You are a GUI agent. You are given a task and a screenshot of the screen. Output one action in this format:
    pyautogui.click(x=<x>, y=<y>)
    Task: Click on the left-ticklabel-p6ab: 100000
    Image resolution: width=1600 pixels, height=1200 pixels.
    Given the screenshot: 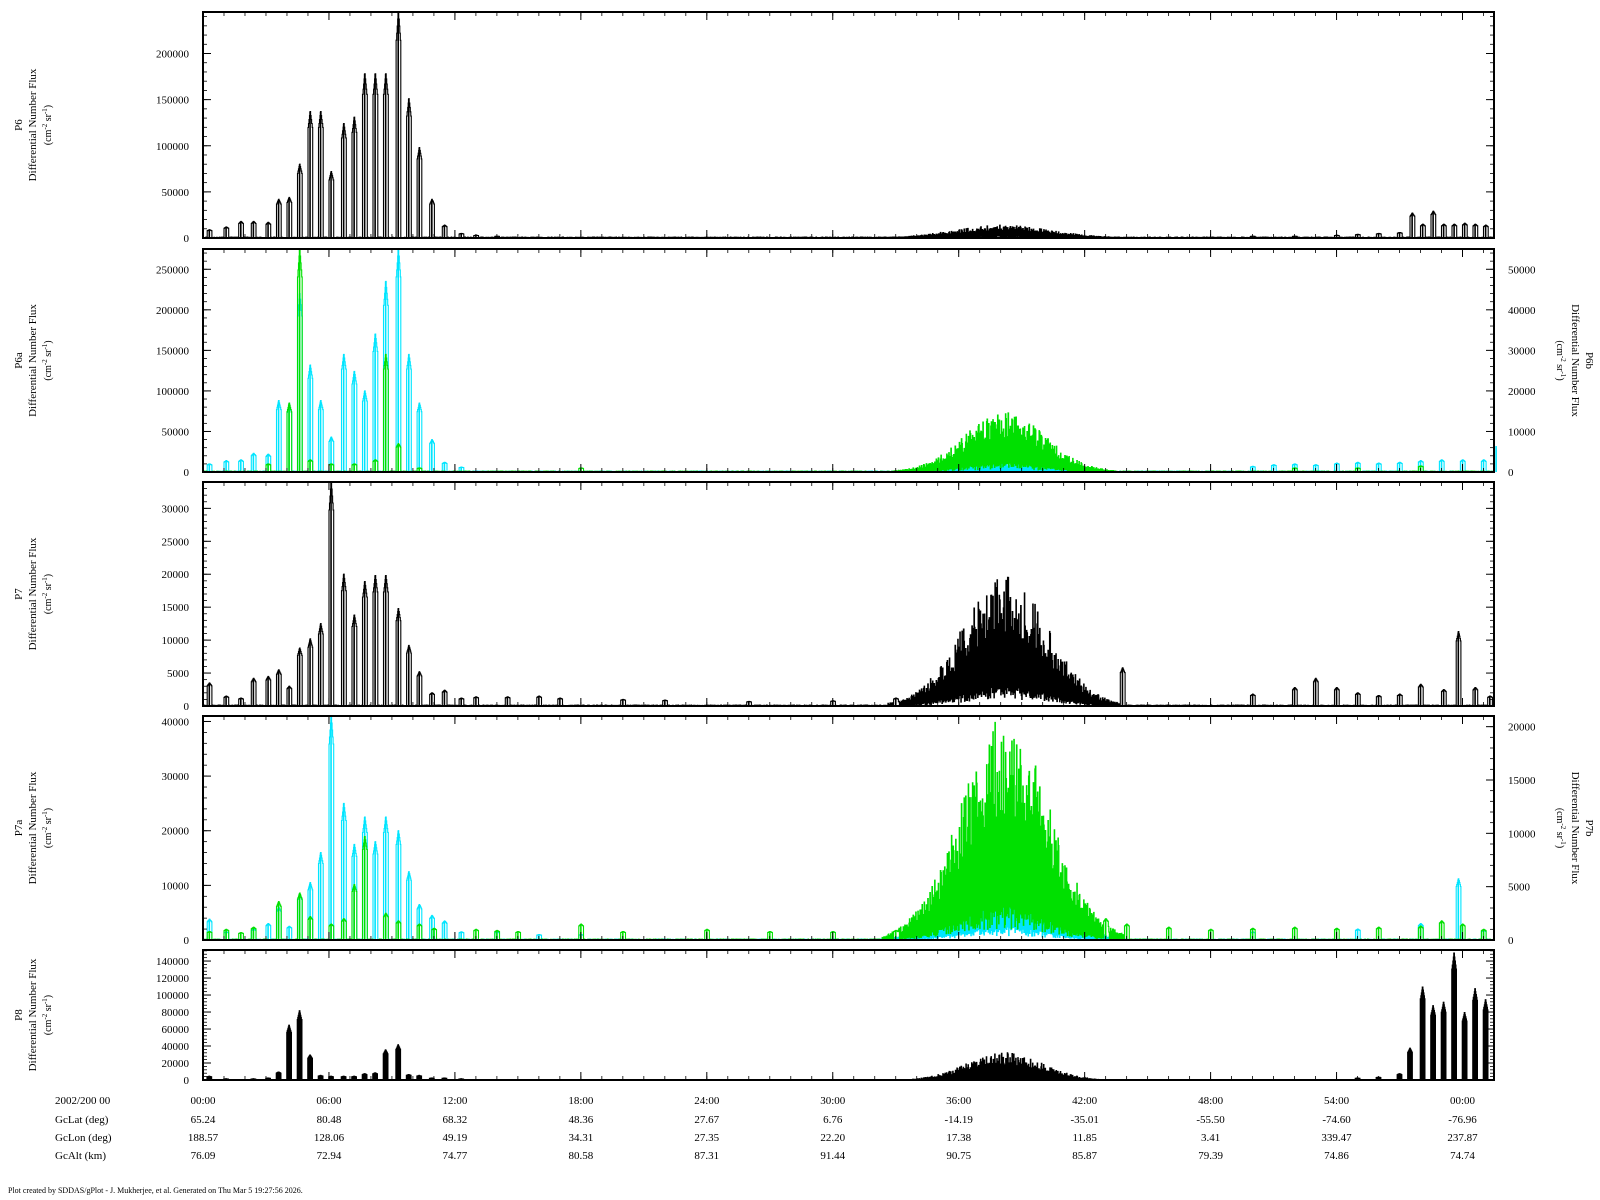 What is the action you would take?
    pyautogui.click(x=173, y=392)
    